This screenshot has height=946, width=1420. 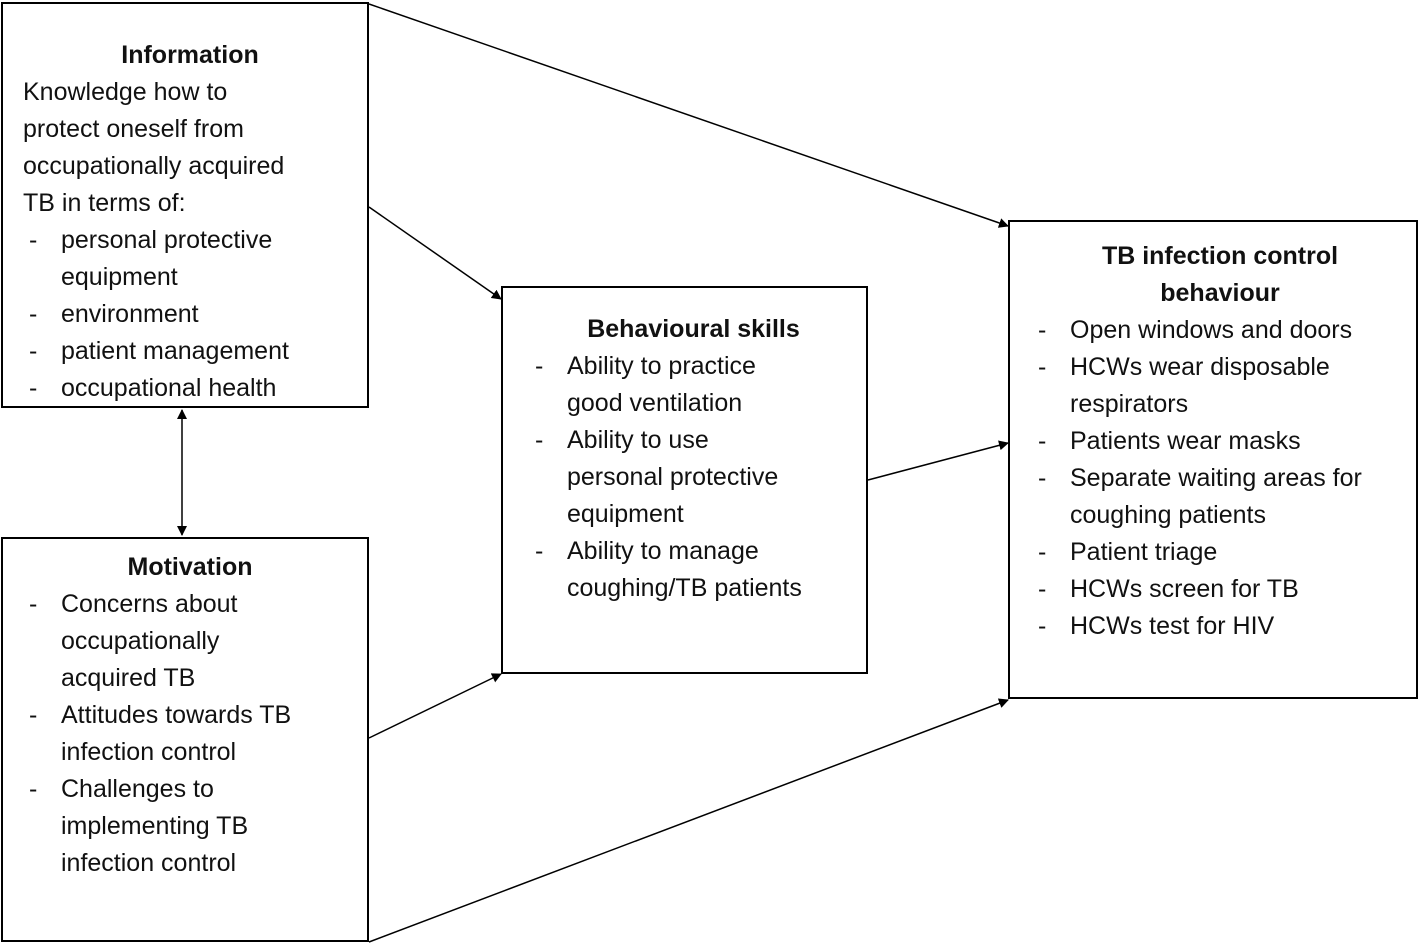 What do you see at coordinates (190, 351) in the screenshot?
I see `list-item: patient management` at bounding box center [190, 351].